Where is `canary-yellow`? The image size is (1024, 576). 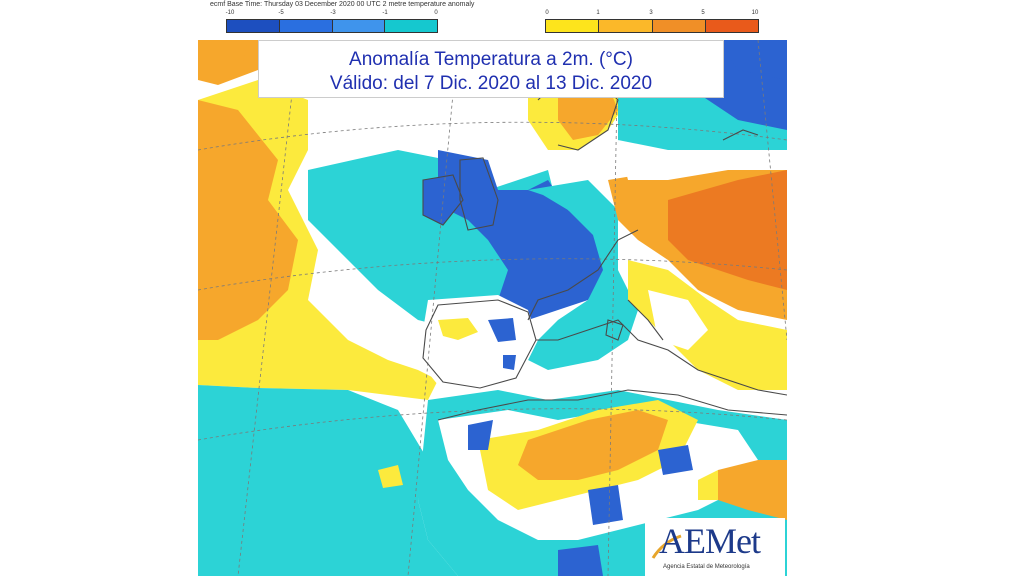 canary-yellow is located at coordinates (390, 476).